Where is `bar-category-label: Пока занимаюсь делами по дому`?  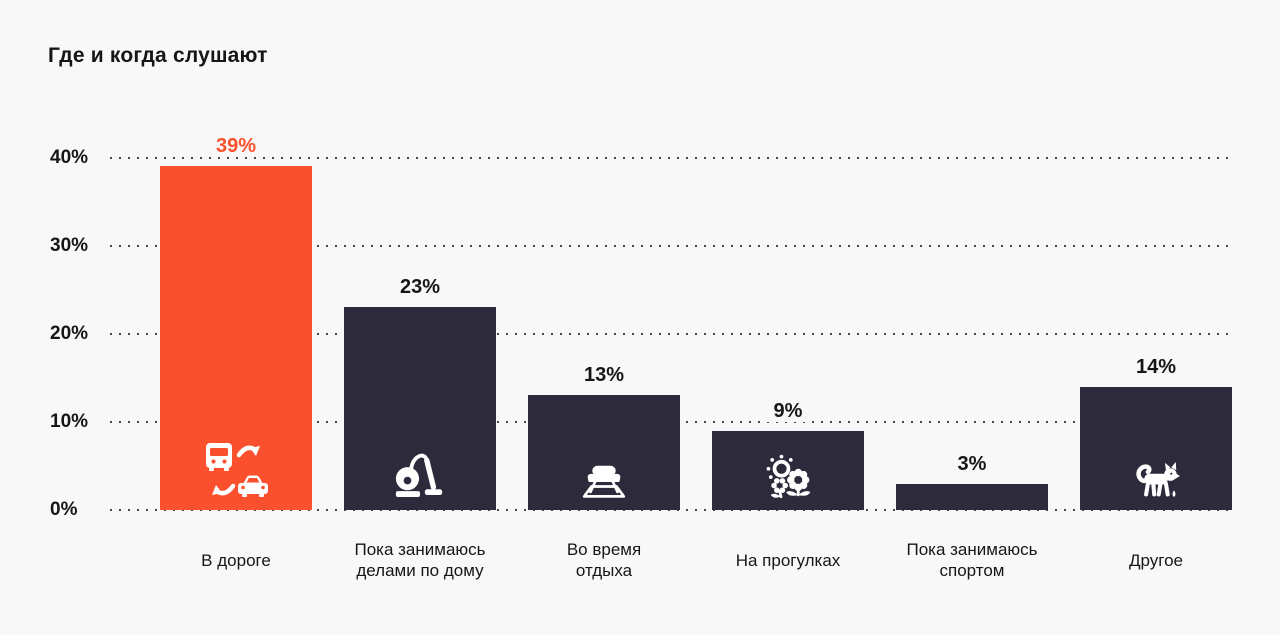
bar-category-label: Пока занимаюсь делами по дому is located at coordinates (420, 560).